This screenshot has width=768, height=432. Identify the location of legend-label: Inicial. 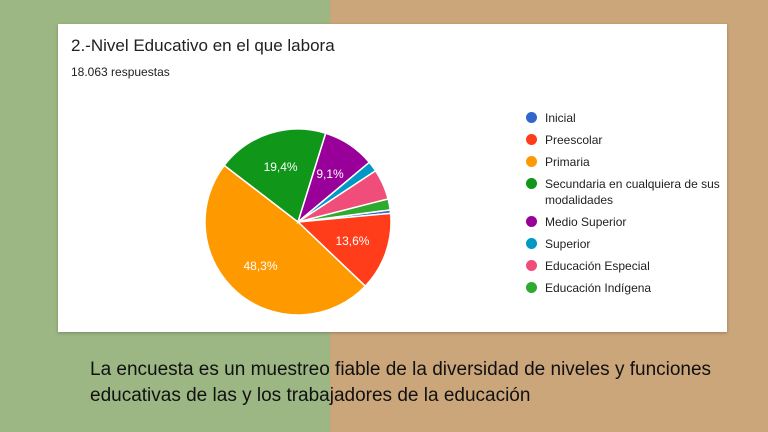
(560, 118).